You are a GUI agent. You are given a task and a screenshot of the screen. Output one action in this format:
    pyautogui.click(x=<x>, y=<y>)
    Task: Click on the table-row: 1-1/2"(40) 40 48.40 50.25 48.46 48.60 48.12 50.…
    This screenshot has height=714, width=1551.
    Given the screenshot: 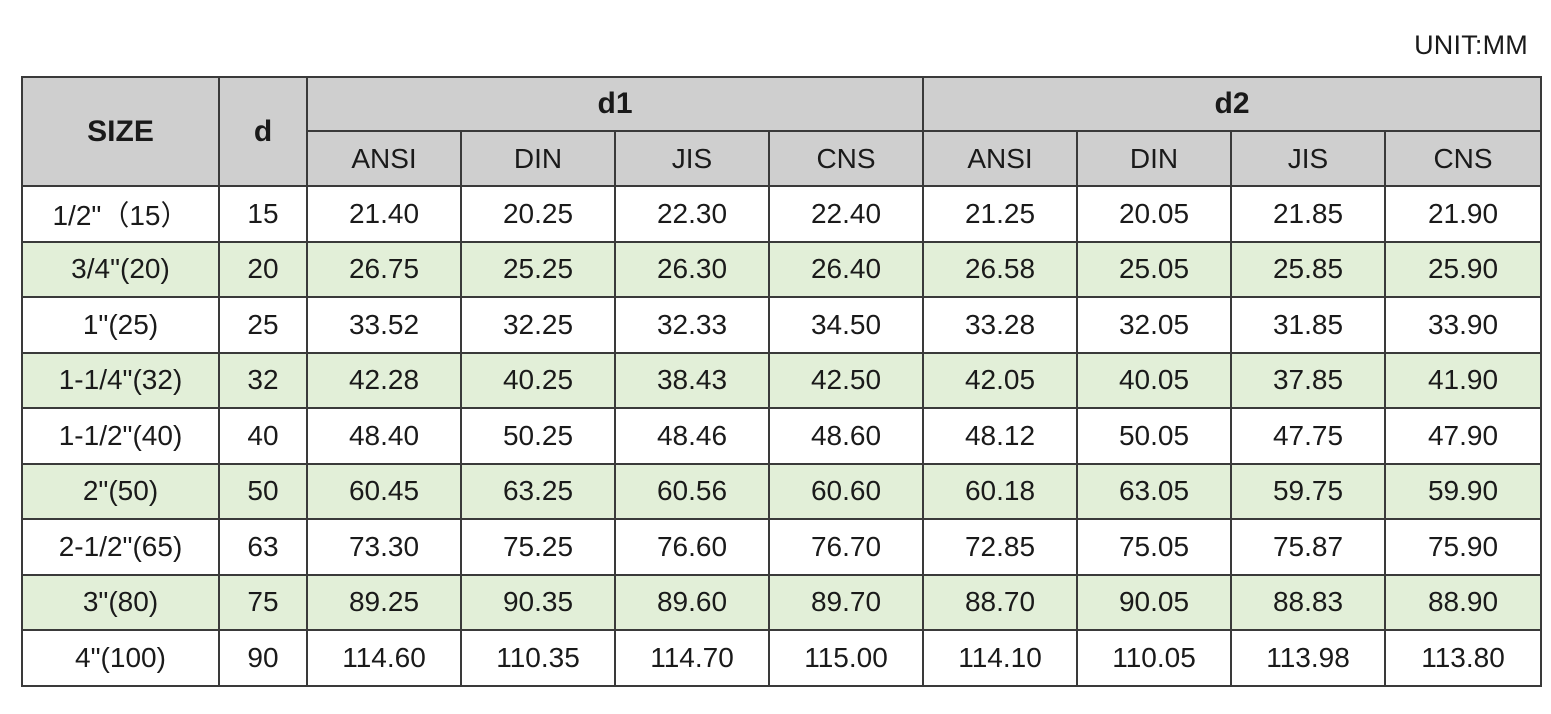 What is the action you would take?
    pyautogui.click(x=782, y=436)
    